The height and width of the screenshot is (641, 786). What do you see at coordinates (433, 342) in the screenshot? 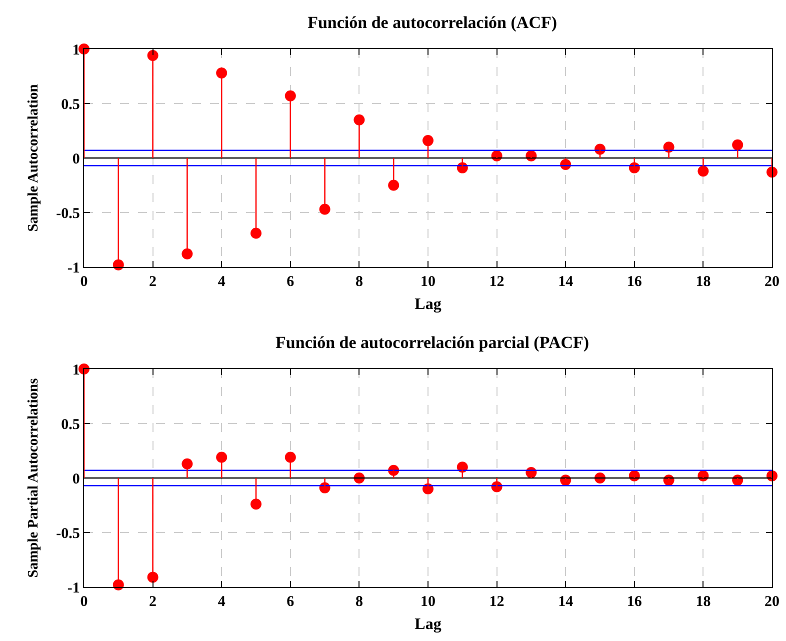
I see `chart-title: Función de autocorrelación parcial (PACF)` at bounding box center [433, 342].